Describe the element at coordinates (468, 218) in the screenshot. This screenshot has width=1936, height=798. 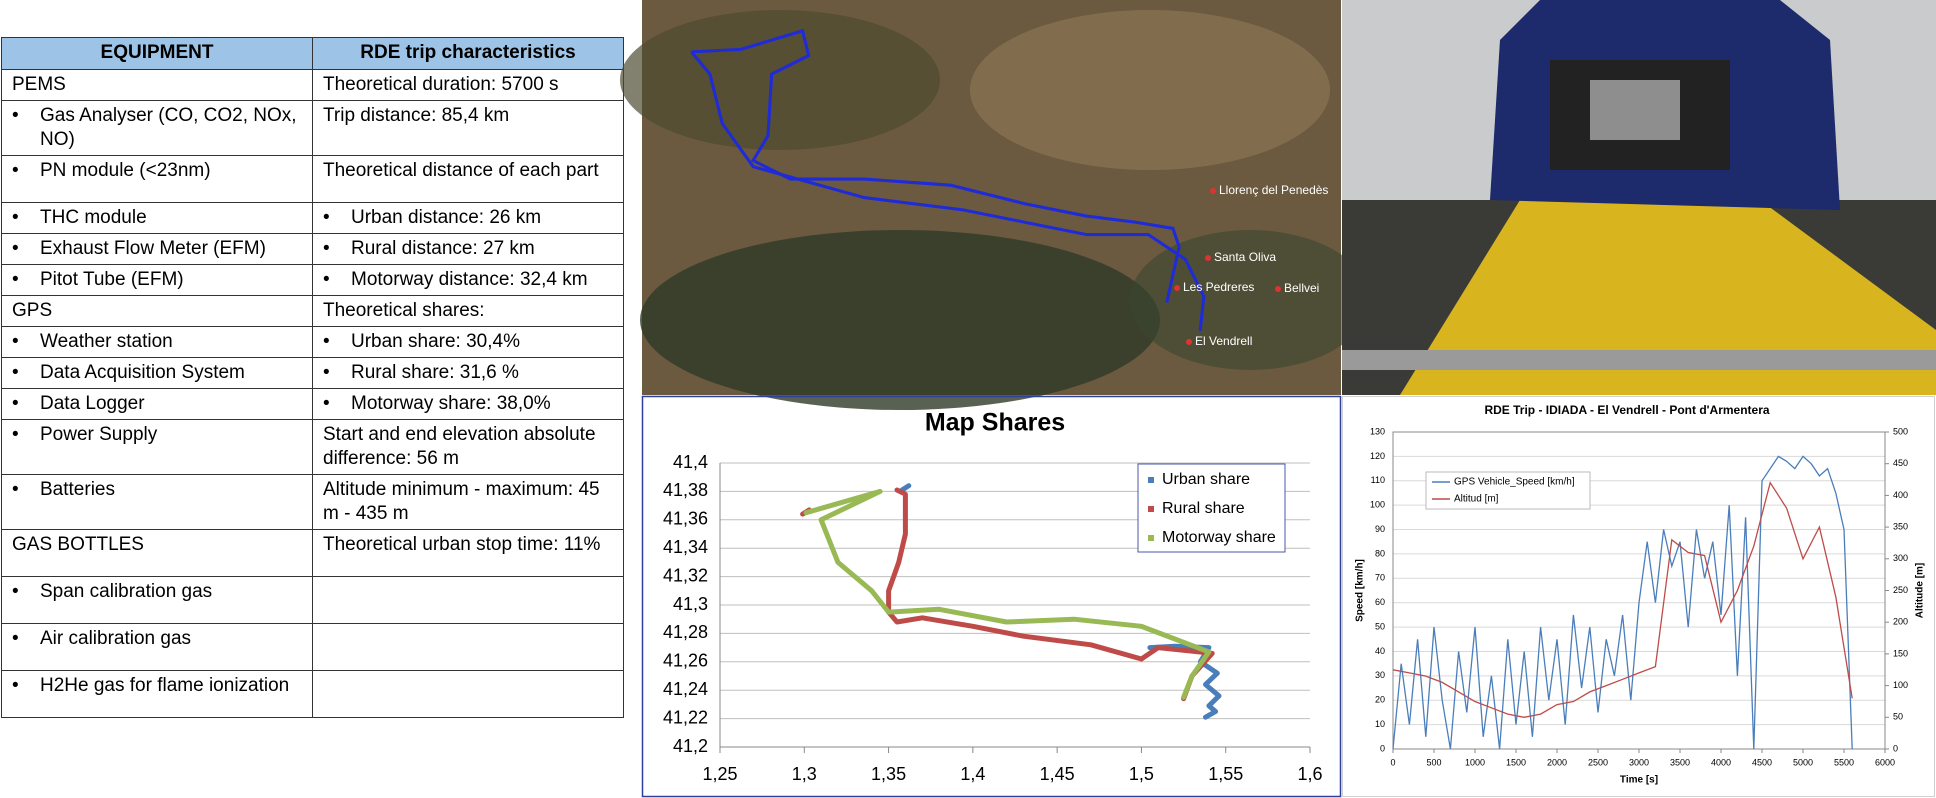
I see `table-cell: Urban distance: 26 km` at that location.